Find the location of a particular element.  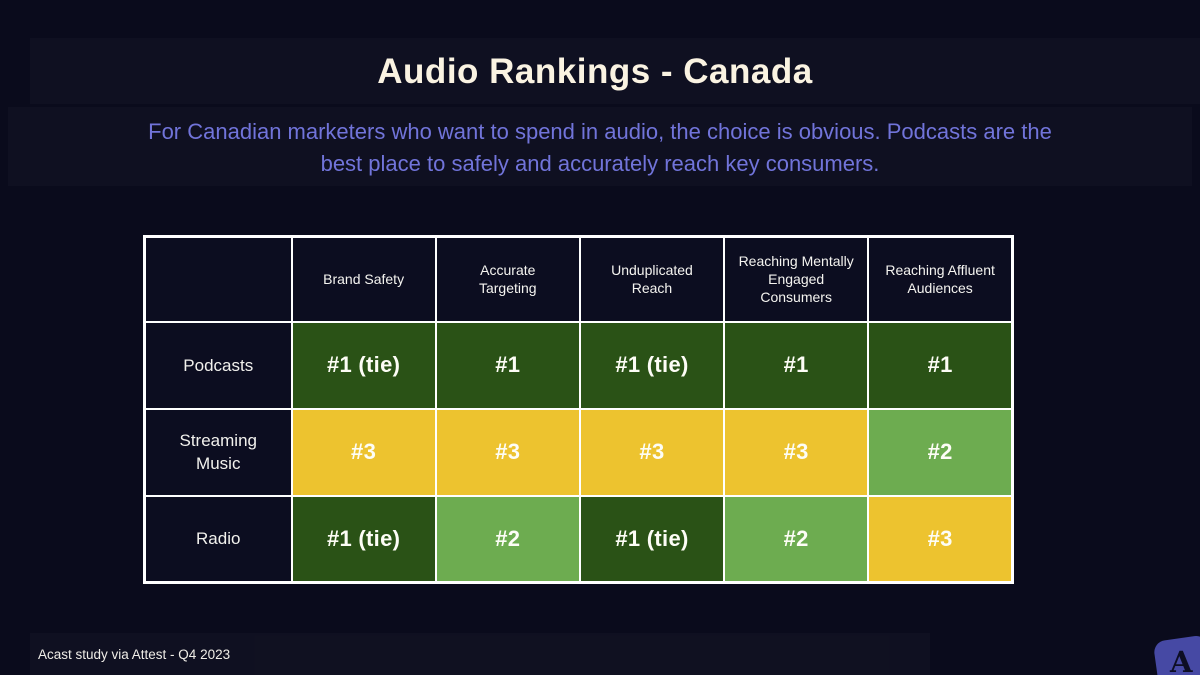

source-note: Acast study via Attest - Q4 2023 is located at coordinates (134, 654).